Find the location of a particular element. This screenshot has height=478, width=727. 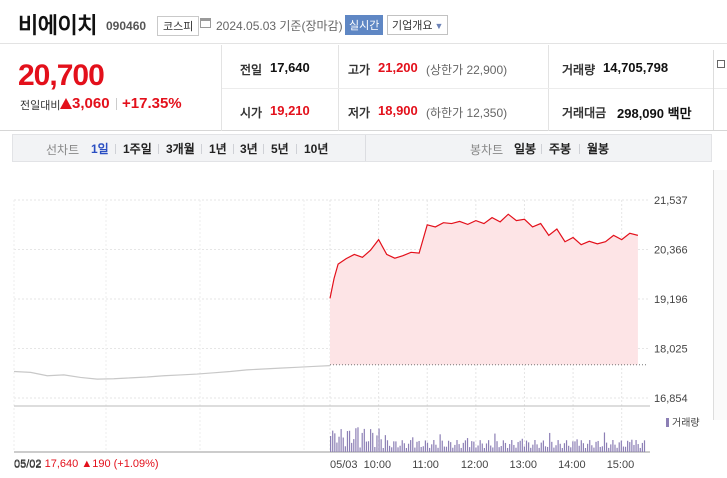

x-tick-label: 13:00 is located at coordinates (523, 465).